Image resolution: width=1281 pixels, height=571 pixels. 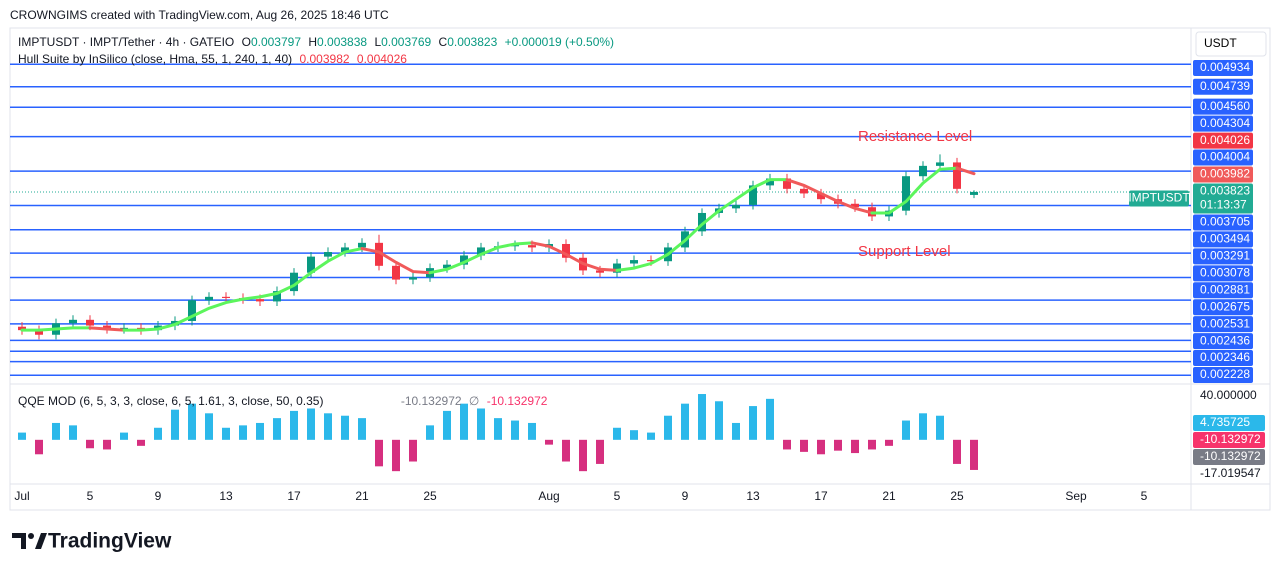 What do you see at coordinates (1230, 473) in the screenshot?
I see `qqe-label: -17.019547` at bounding box center [1230, 473].